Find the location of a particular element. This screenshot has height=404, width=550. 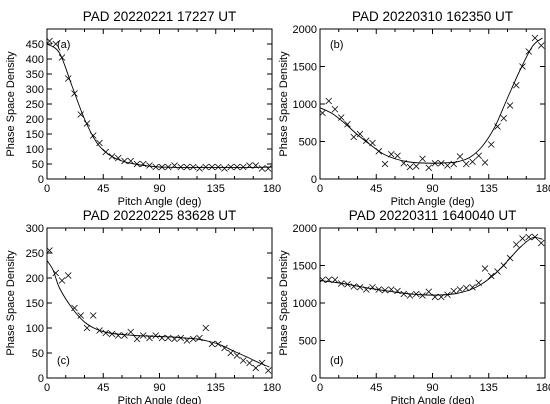

panel-label: (b) is located at coordinates (336, 45).